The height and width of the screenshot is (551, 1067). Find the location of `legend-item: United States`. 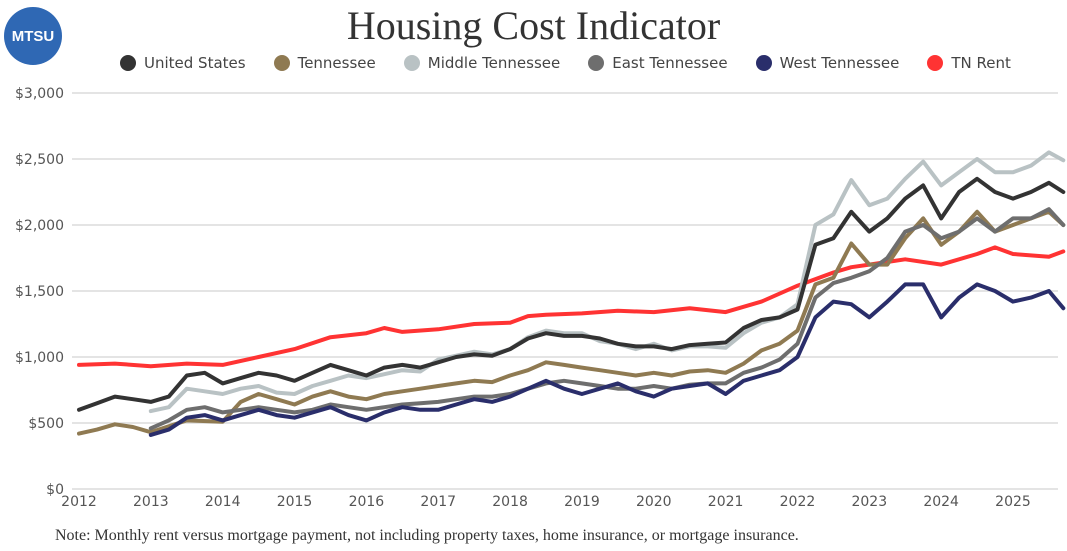

legend-item: United States is located at coordinates (183, 63).